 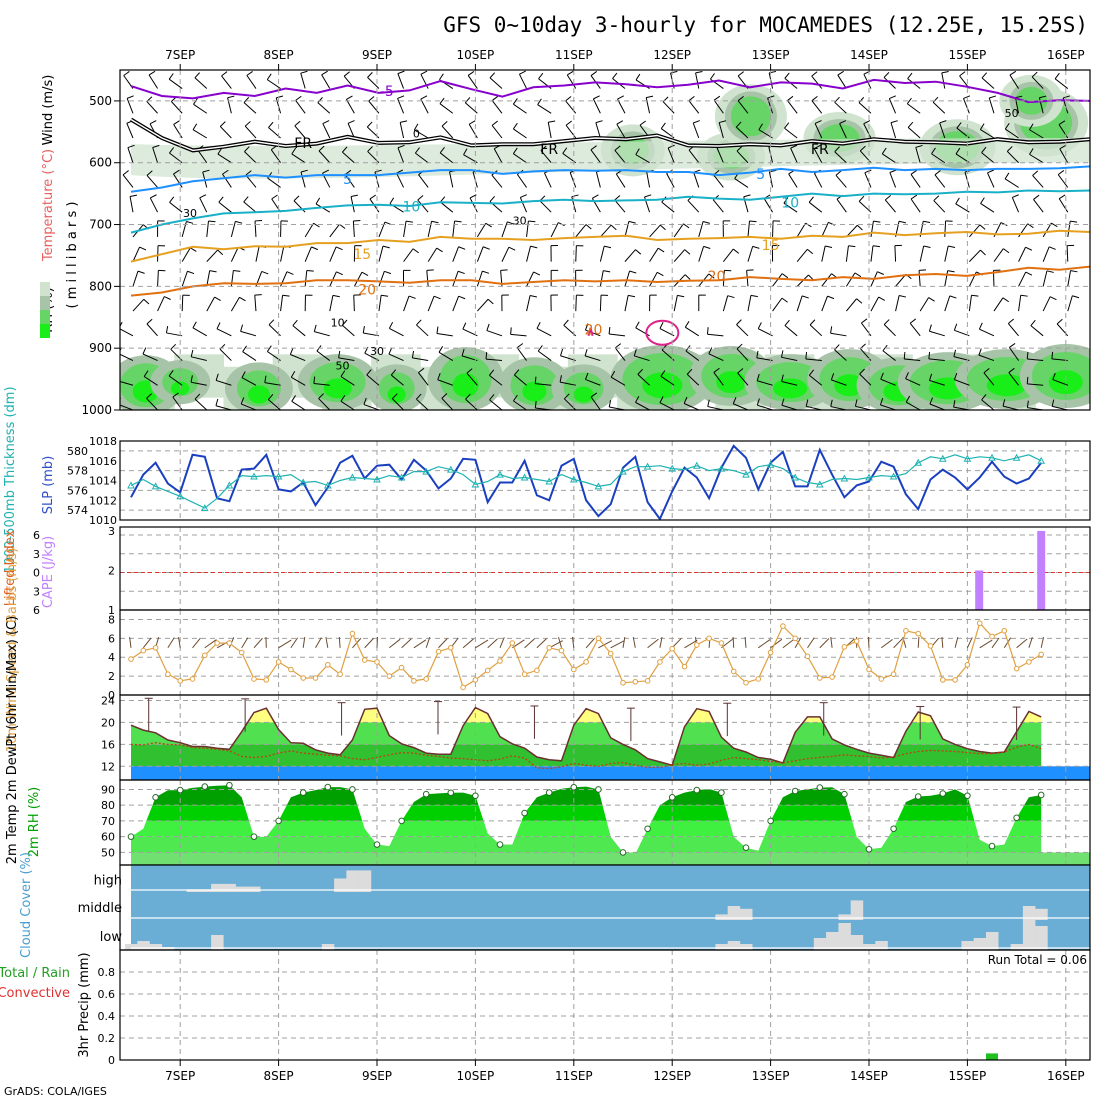 What do you see at coordinates (605, 568) in the screenshot?
I see `panel-frame` at bounding box center [605, 568].